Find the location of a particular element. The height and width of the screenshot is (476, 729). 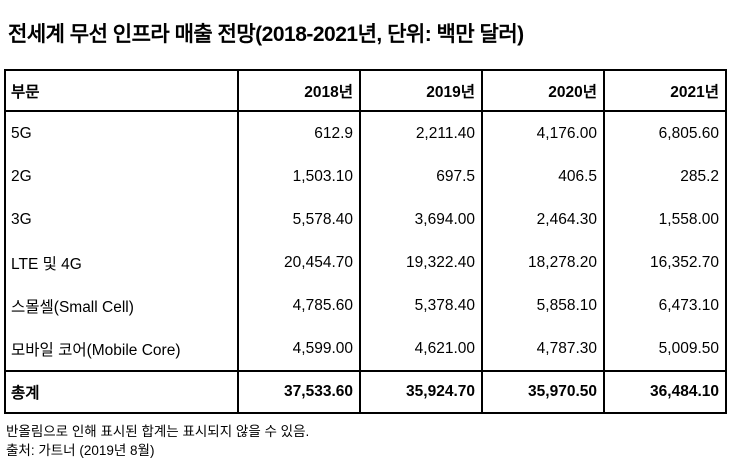

cell-value: 5,009.50 is located at coordinates (665, 349).